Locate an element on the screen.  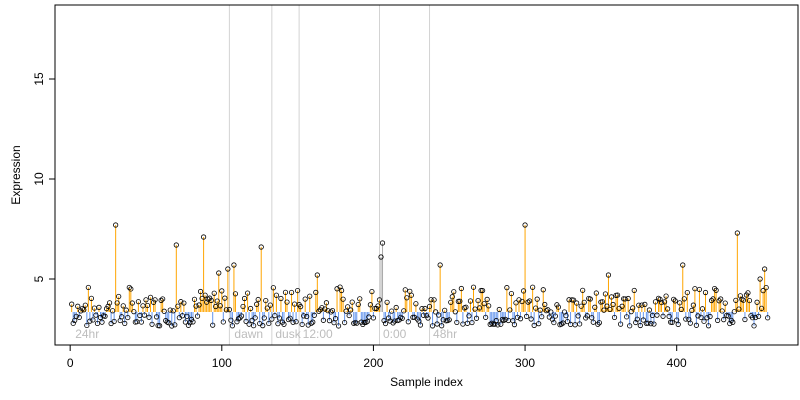
x-tick-label: 200 is located at coordinates (373, 363).